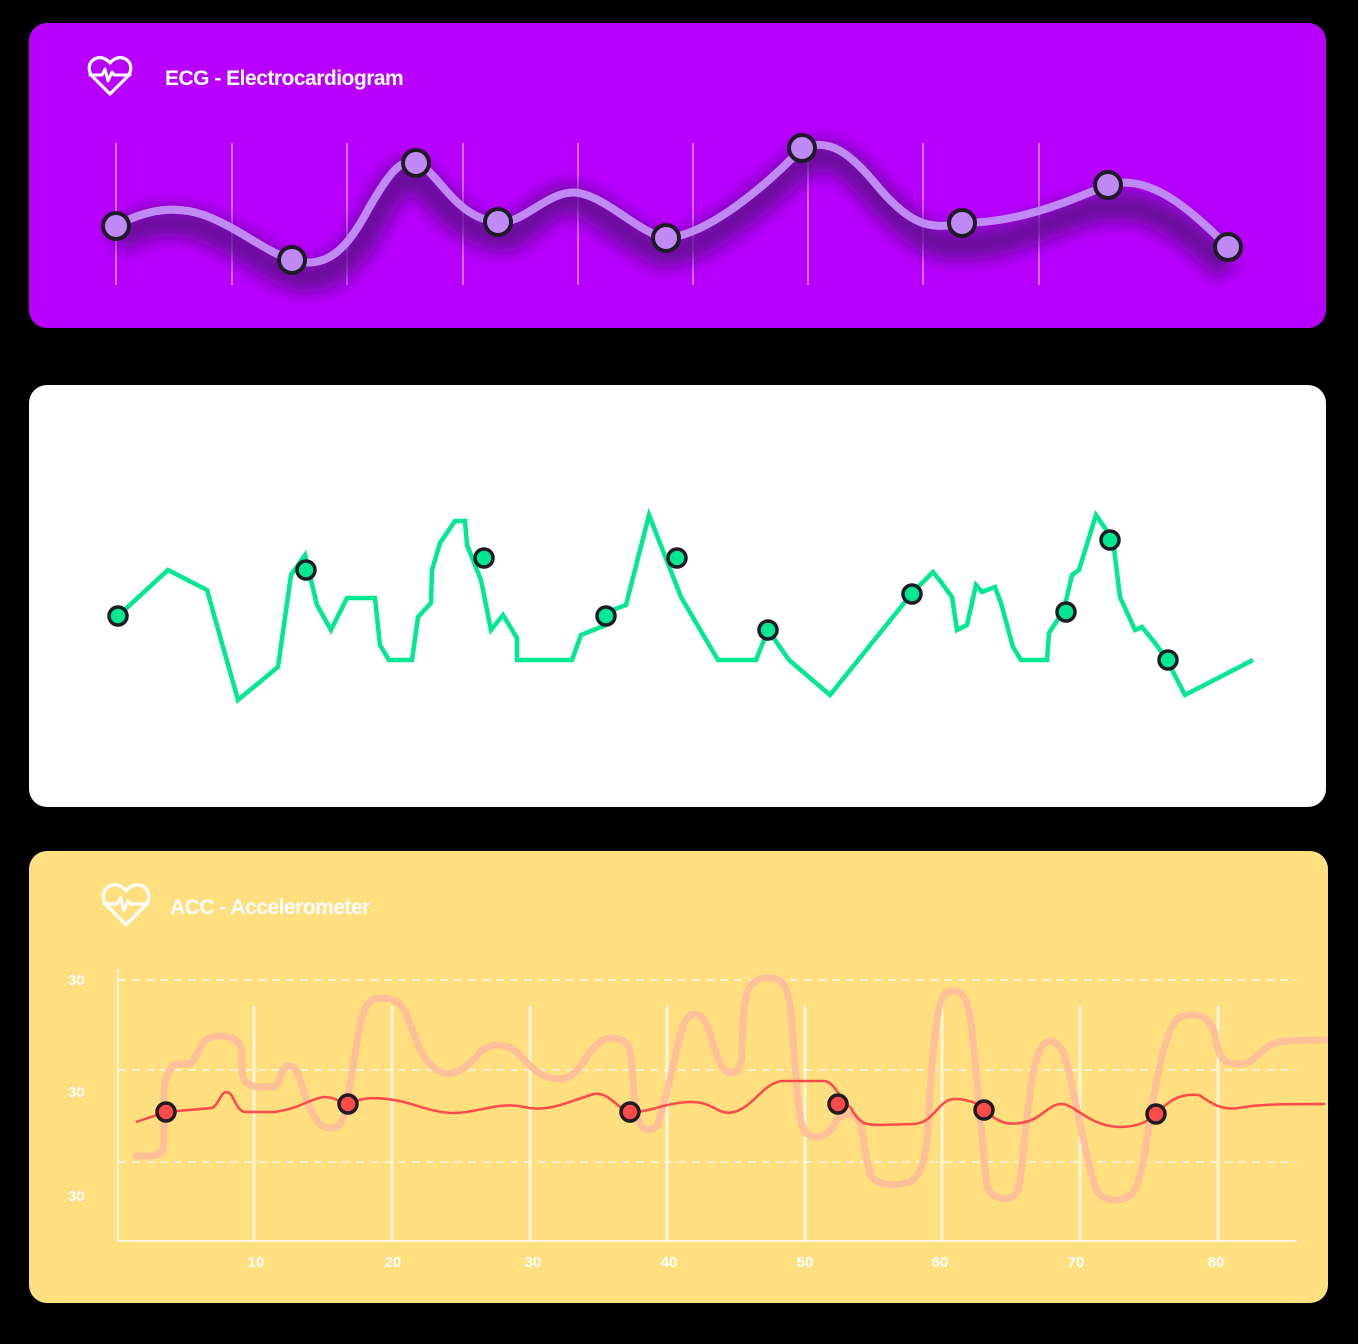 The width and height of the screenshot is (1358, 1344). I want to click on acc-card-header: ACC - Accelerometer, so click(235, 907).